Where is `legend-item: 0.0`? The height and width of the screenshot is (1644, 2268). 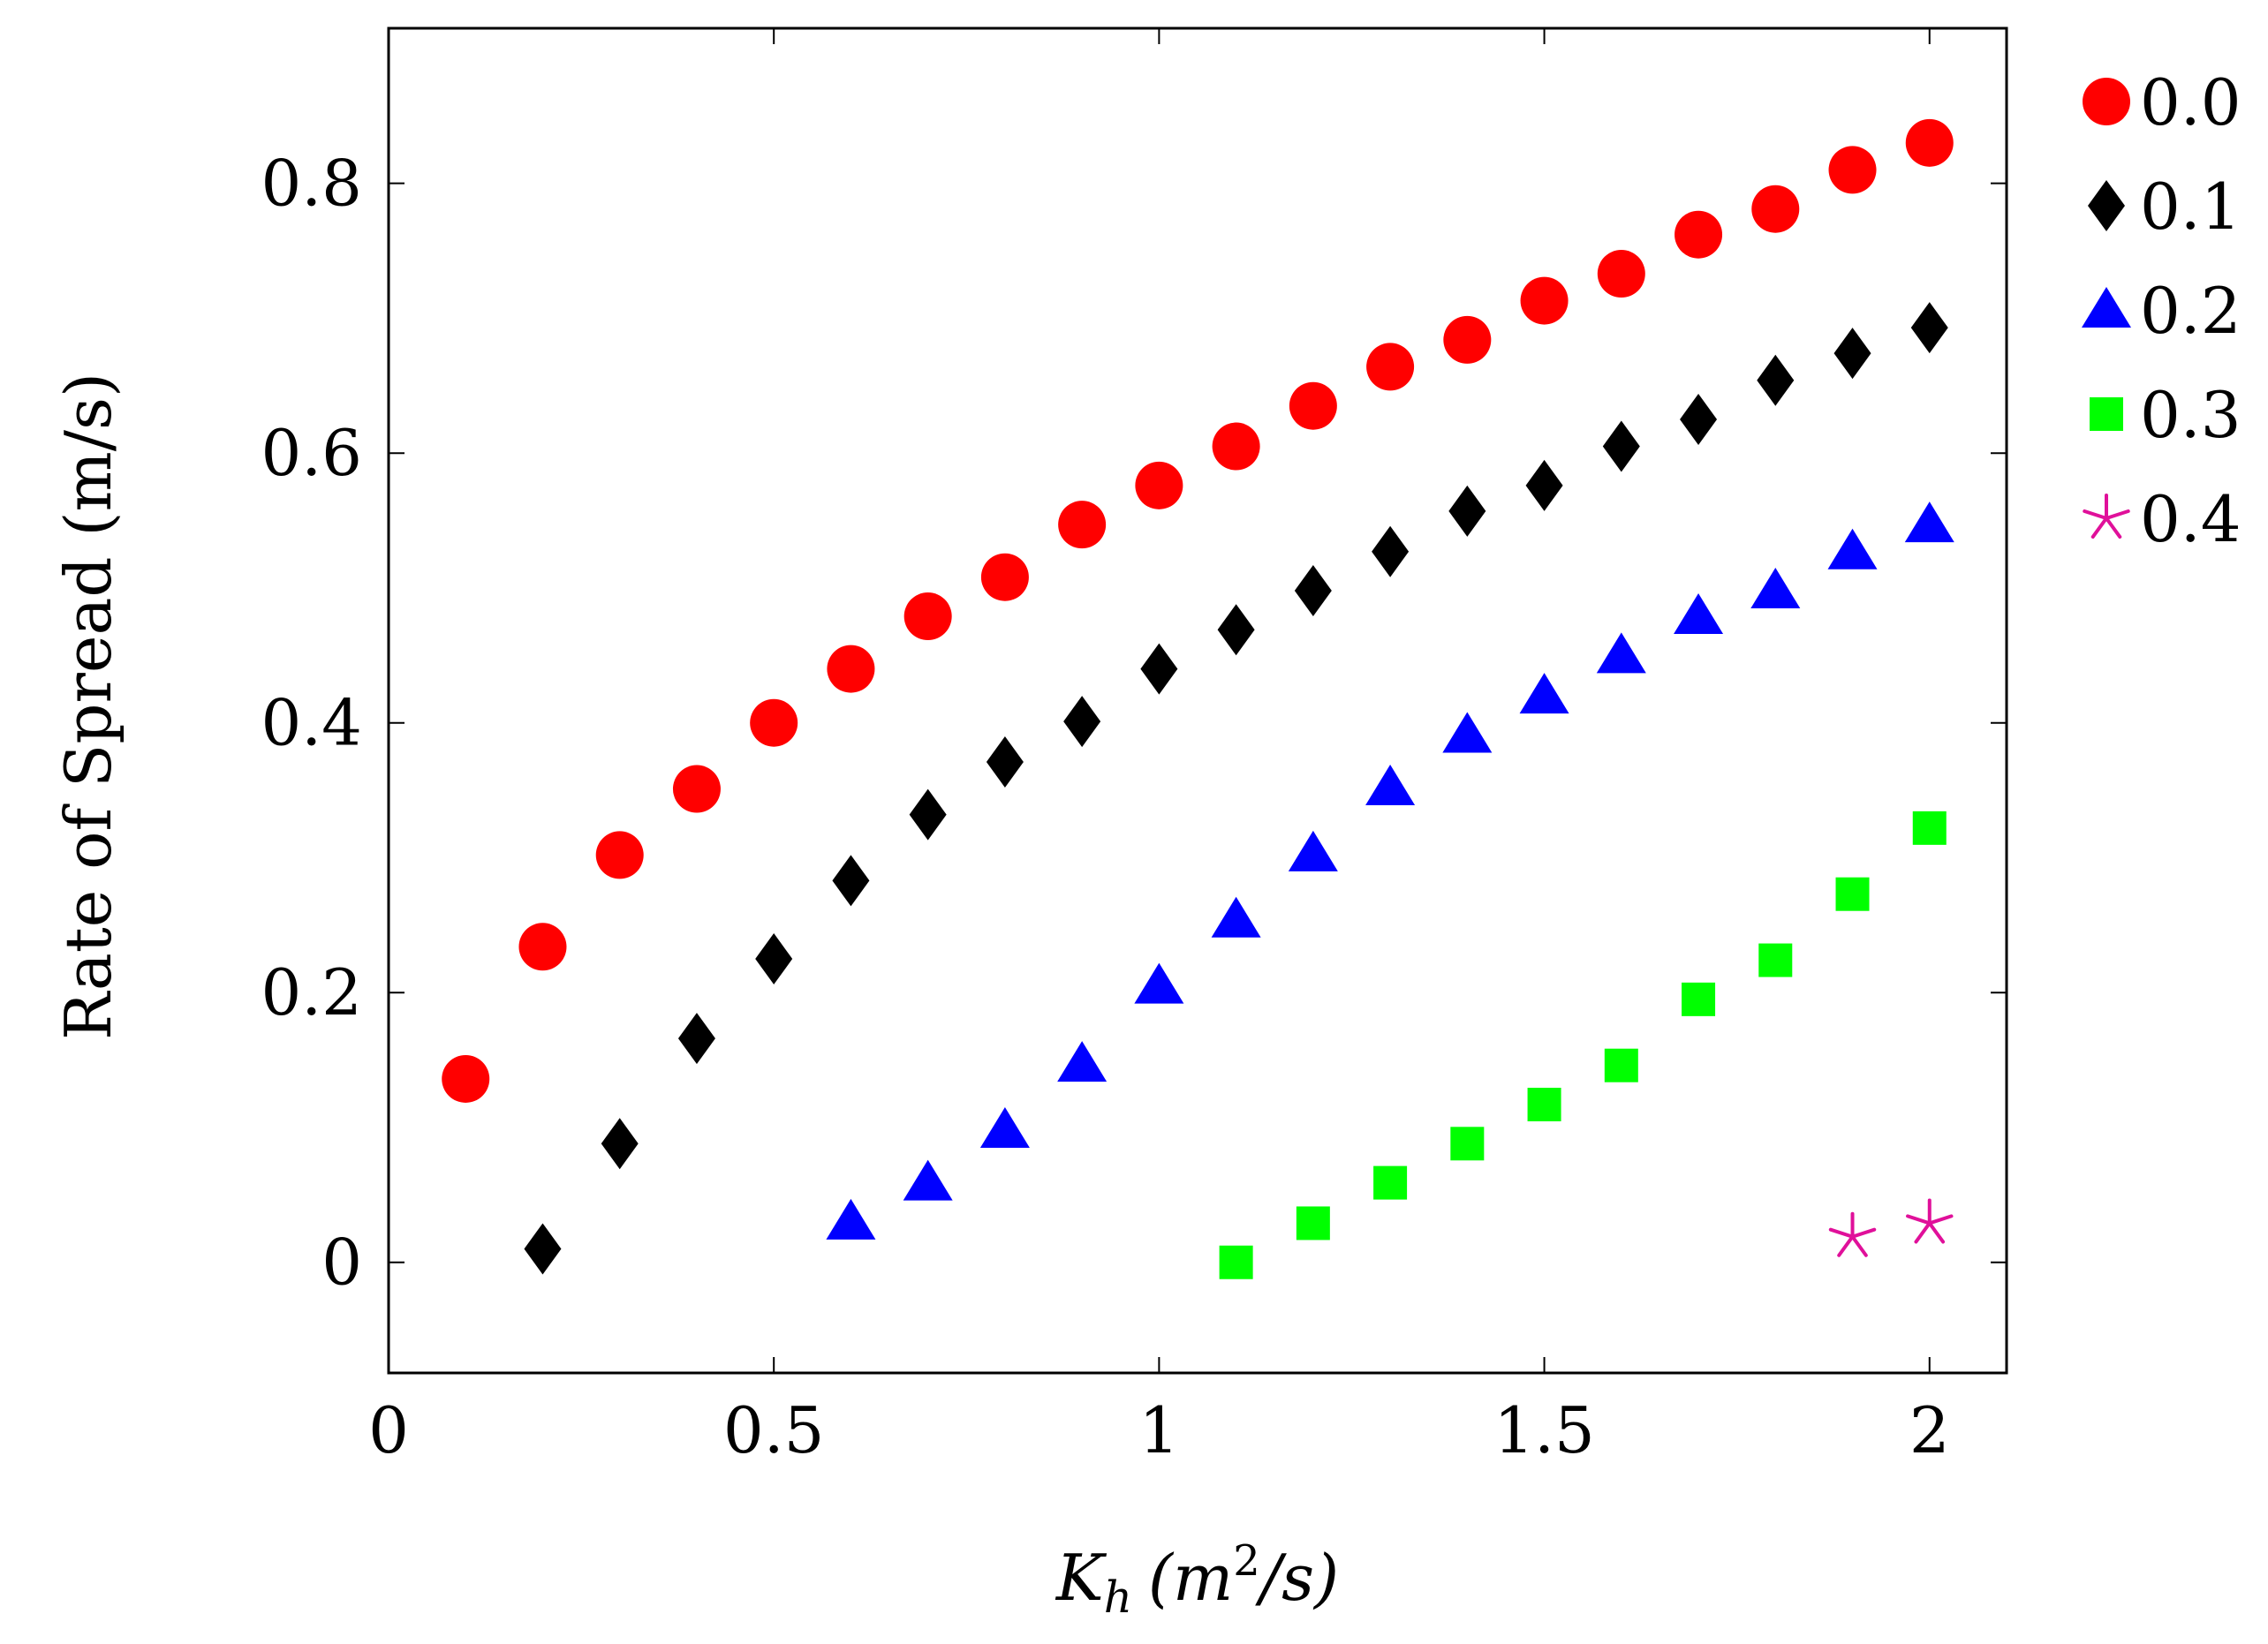 legend-item: 0.0 is located at coordinates (2163, 102).